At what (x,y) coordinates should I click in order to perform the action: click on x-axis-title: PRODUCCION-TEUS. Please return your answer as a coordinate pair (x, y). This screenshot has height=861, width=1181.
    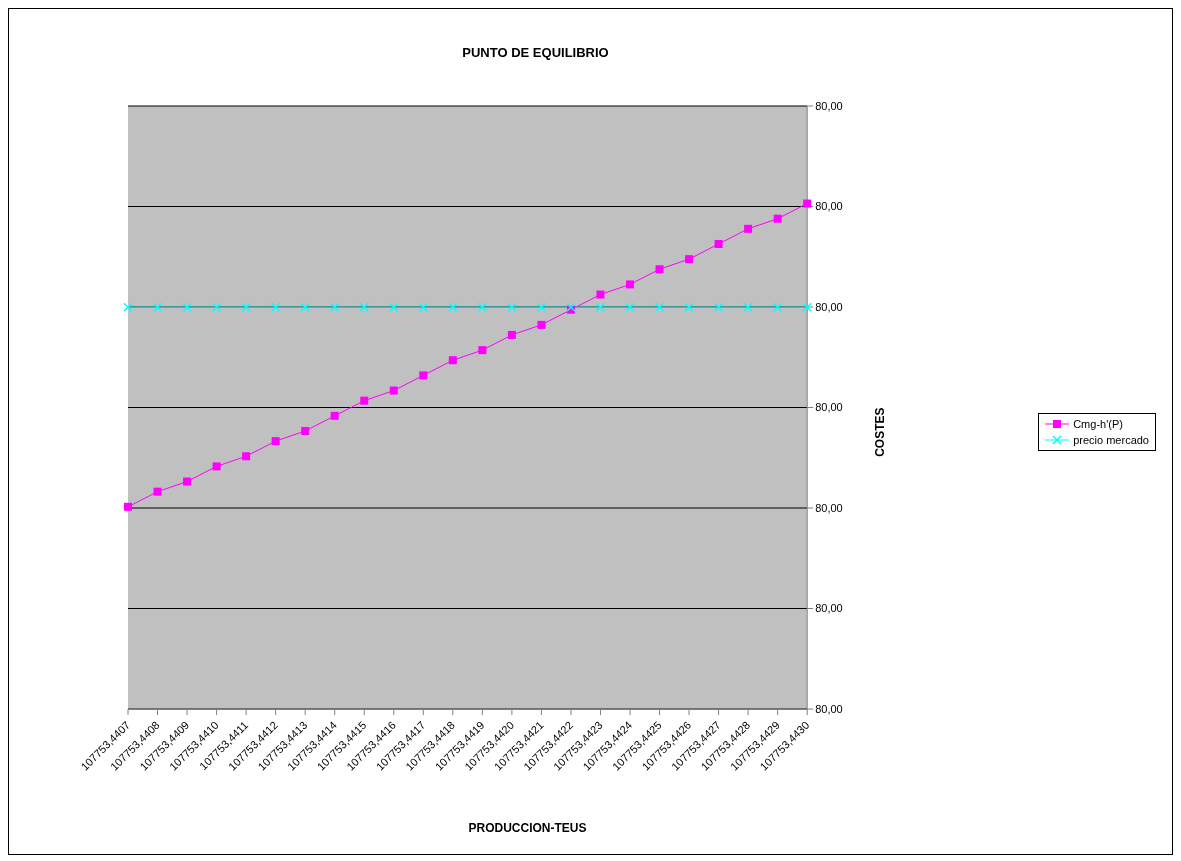
    Looking at the image, I should click on (527, 828).